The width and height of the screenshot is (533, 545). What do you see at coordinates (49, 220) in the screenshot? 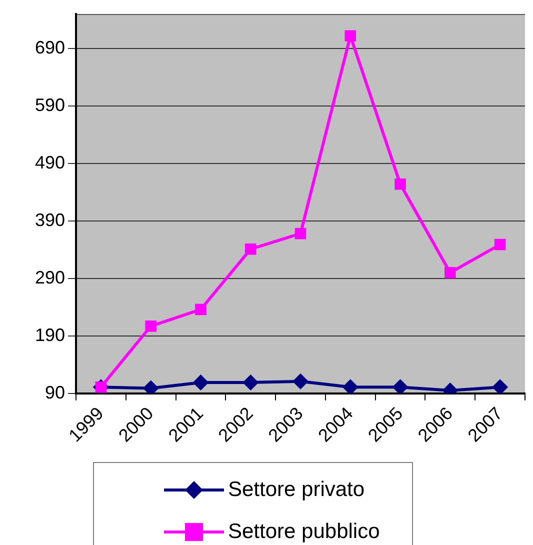
I see `y-tick-label: 390` at bounding box center [49, 220].